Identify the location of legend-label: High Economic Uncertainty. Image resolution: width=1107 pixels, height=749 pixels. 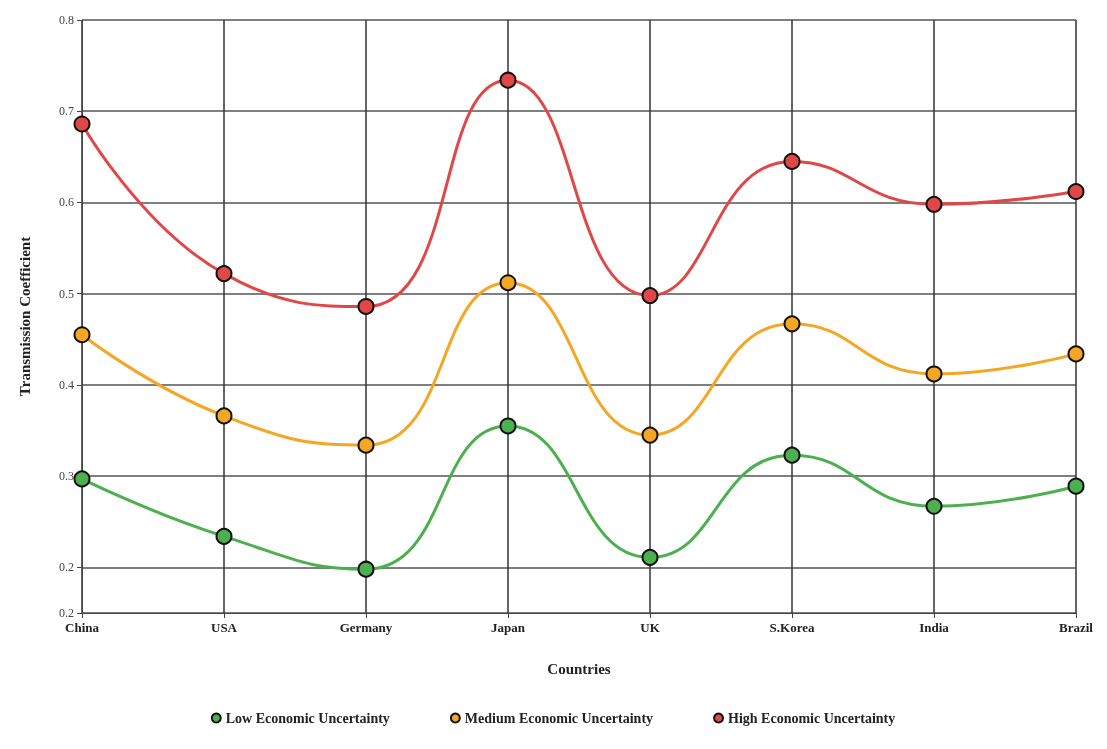
(812, 718).